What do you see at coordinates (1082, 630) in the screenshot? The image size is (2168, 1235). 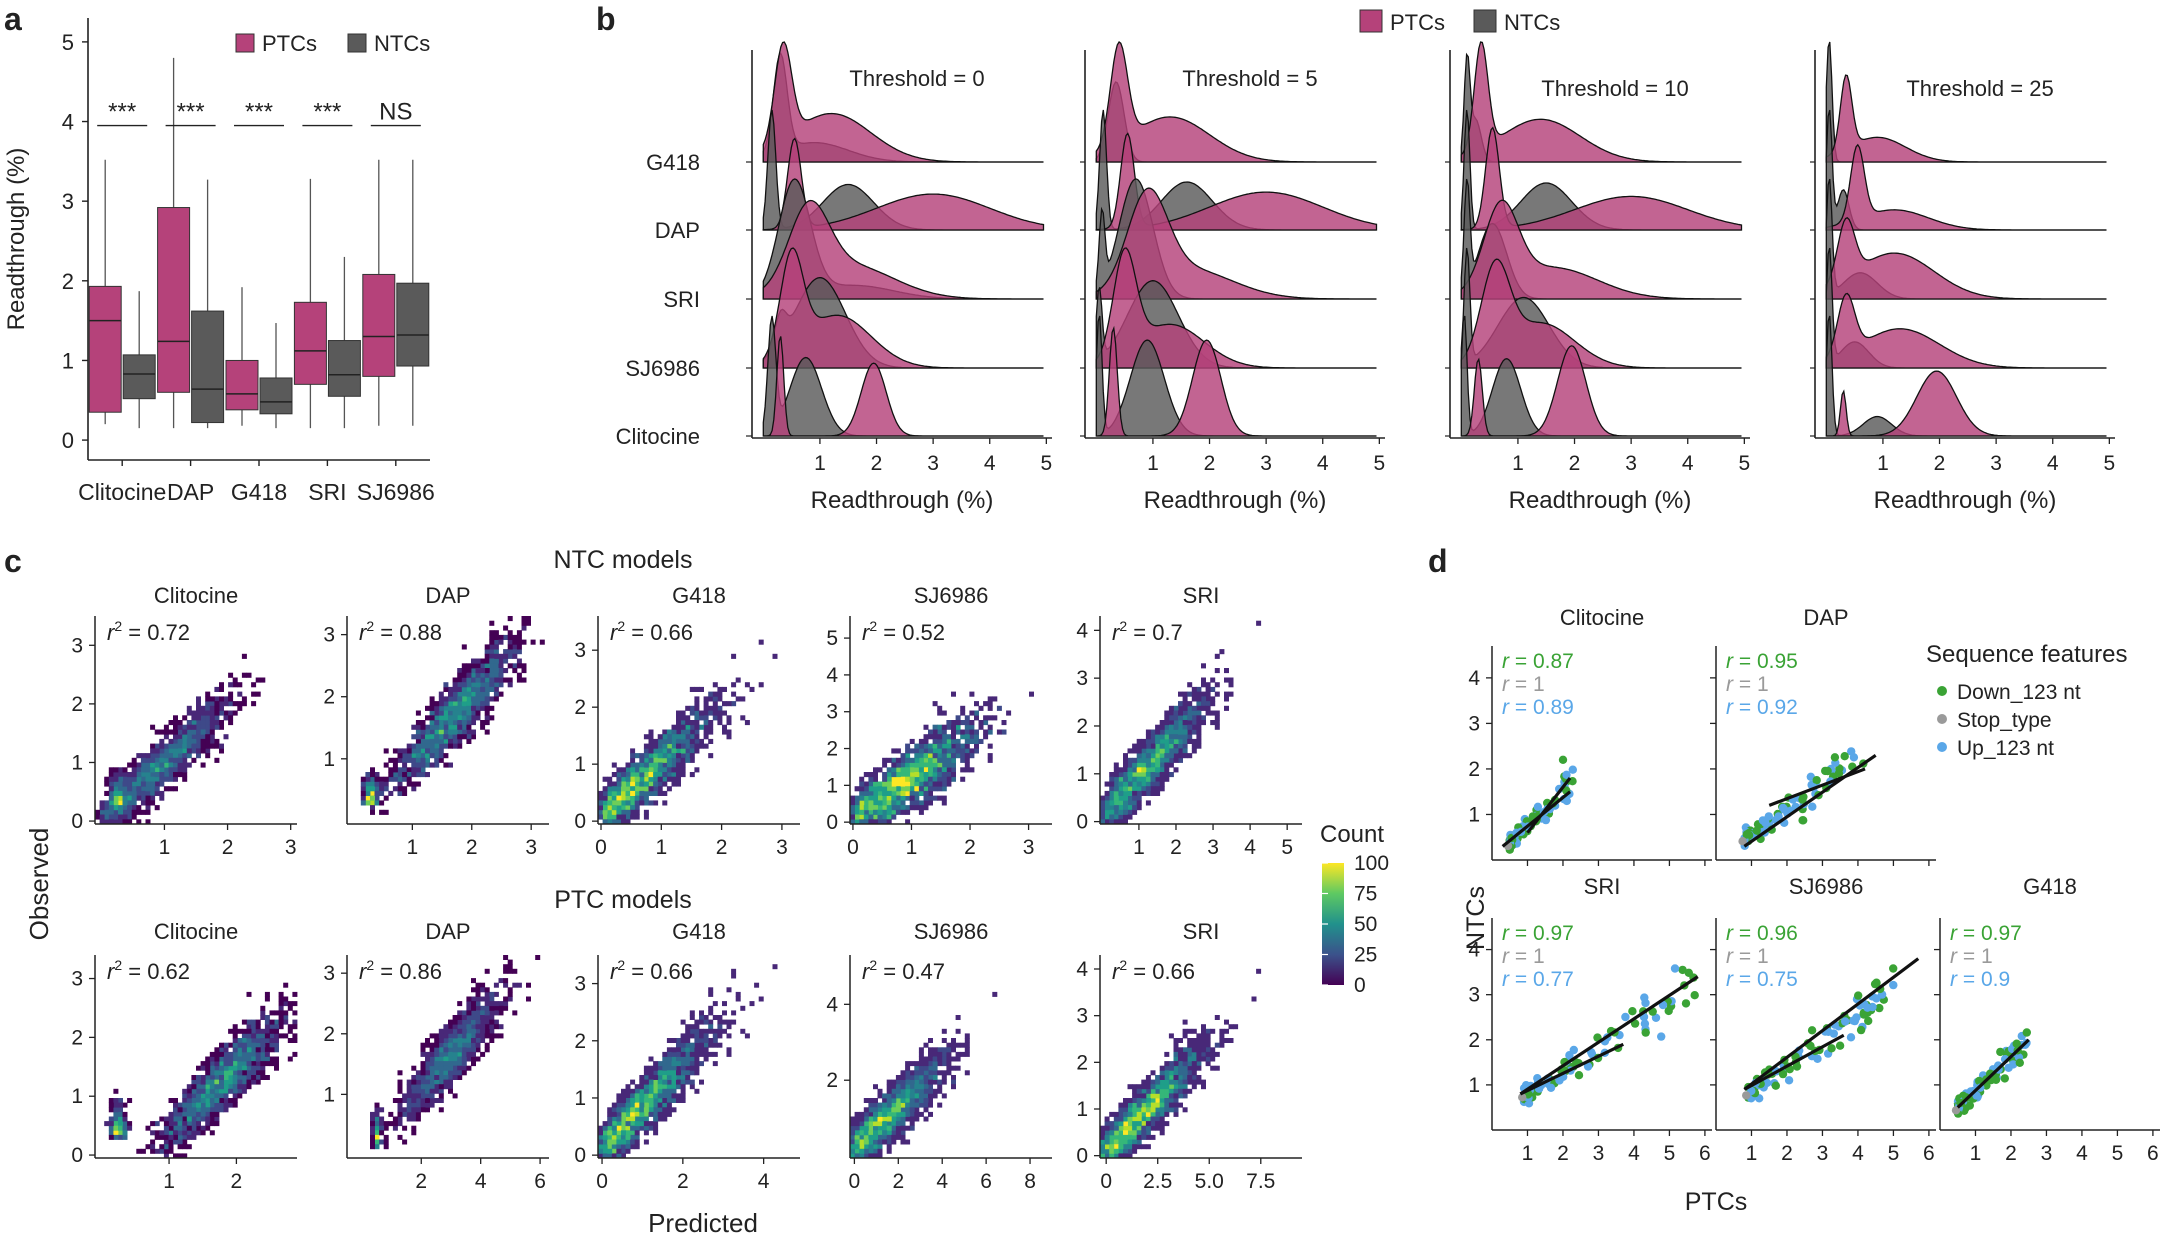 I see `y-tick-label: 4` at bounding box center [1082, 630].